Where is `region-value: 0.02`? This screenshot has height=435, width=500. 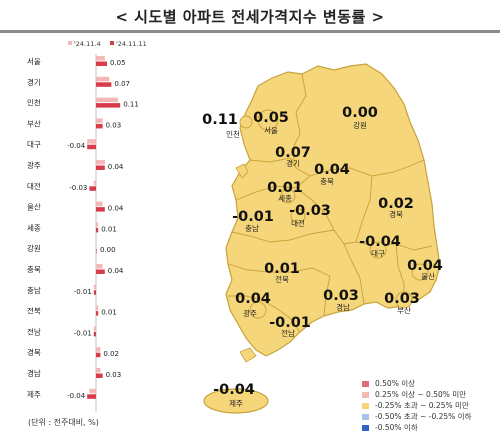 region-value: 0.02 is located at coordinates (396, 204).